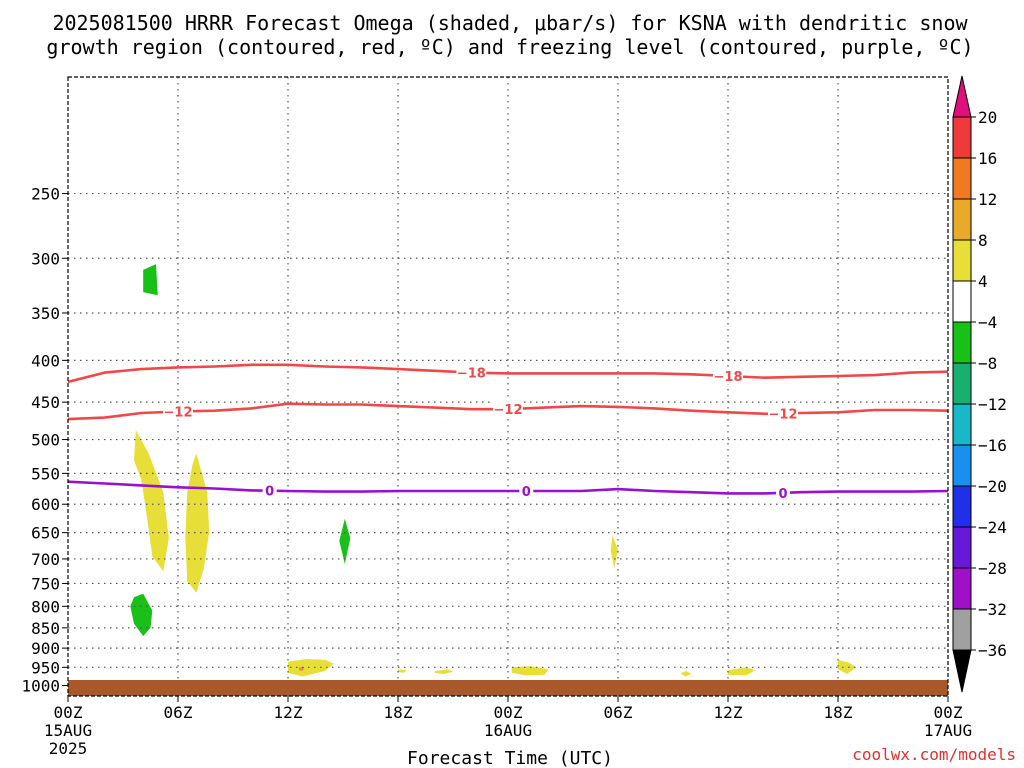 The image size is (1024, 768). What do you see at coordinates (983, 281) in the screenshot?
I see `colorbar-label: 4` at bounding box center [983, 281].